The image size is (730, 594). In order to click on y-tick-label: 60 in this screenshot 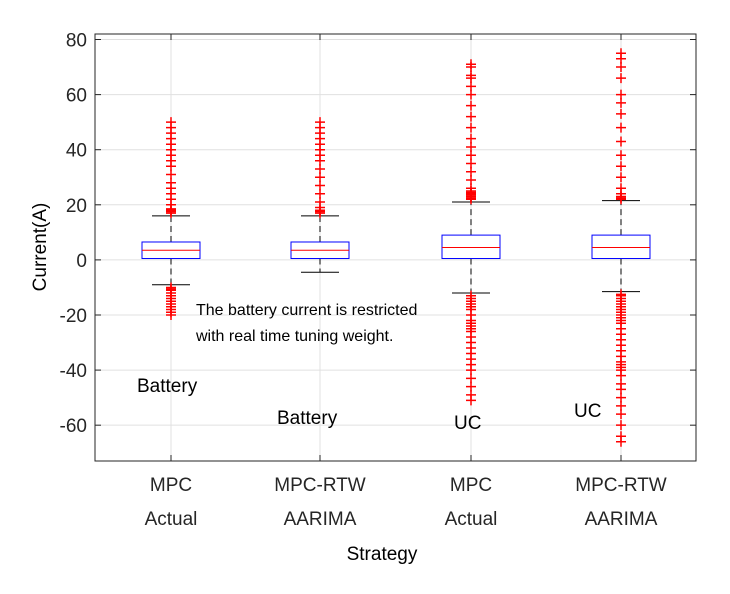, I will do `click(76, 96)`.